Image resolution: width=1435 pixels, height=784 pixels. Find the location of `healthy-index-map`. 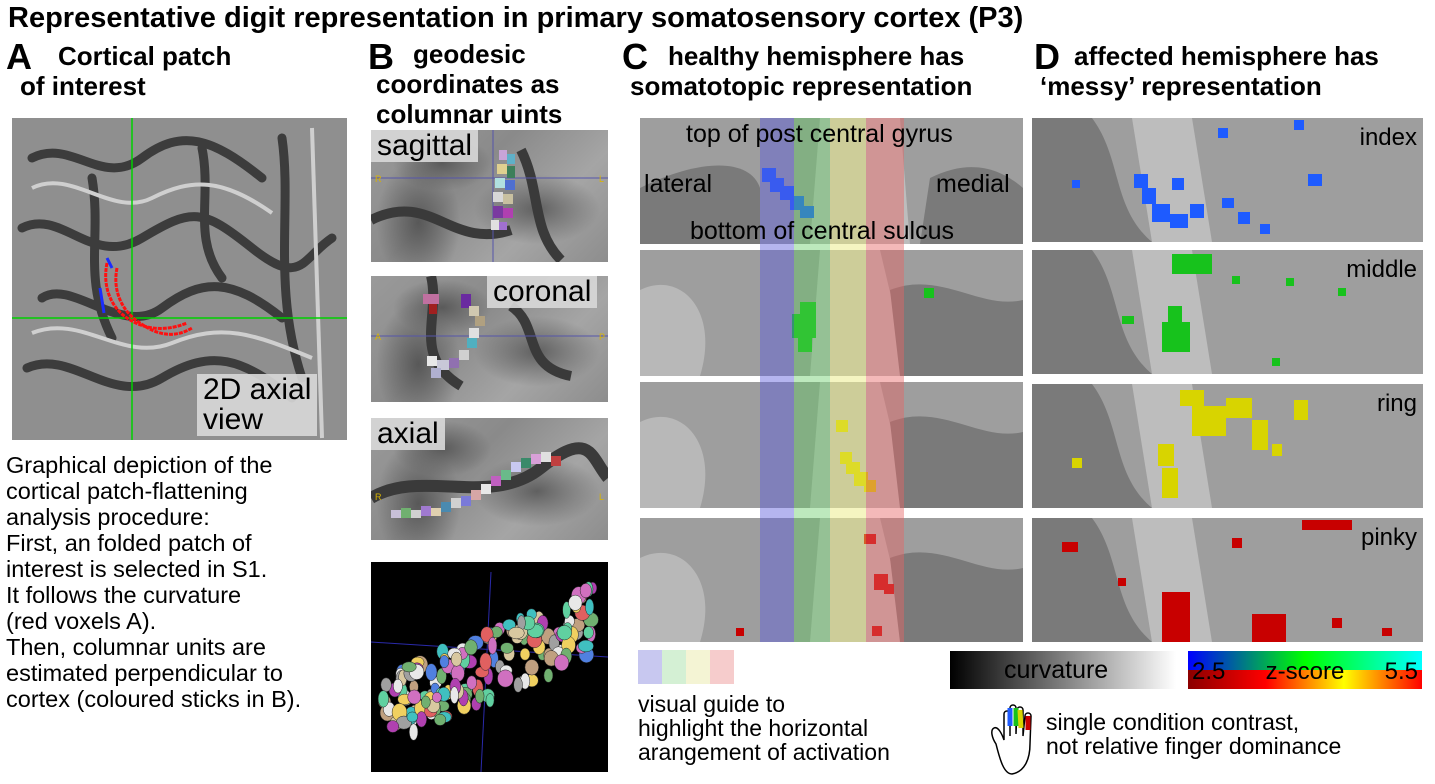

healthy-index-map is located at coordinates (831, 181).